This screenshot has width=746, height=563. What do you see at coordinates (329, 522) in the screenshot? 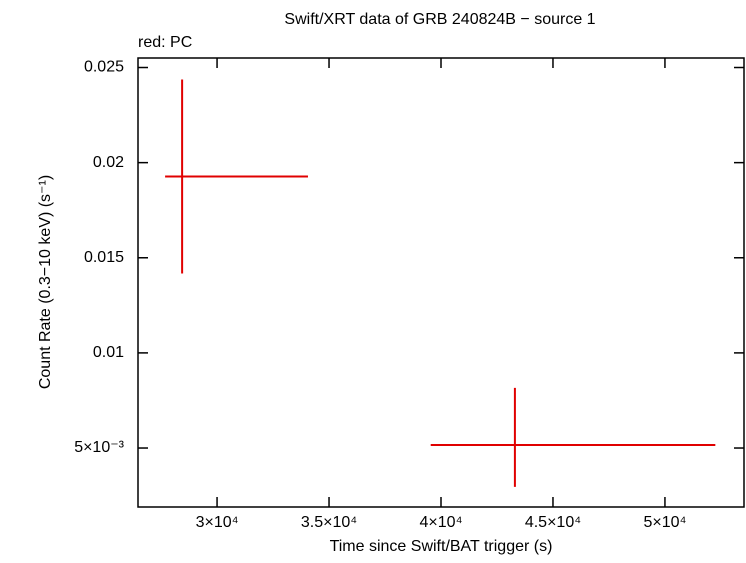
I see `x-tick-label: 3.5×10⁴` at bounding box center [329, 522].